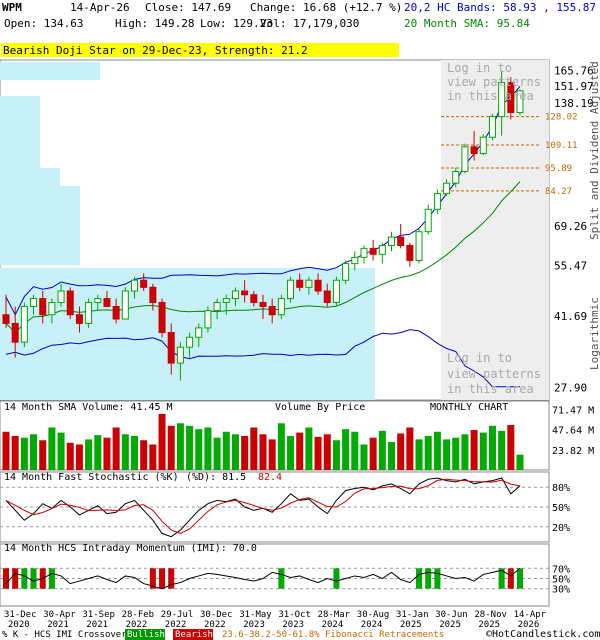 This screenshot has width=600, height=640. I want to click on x-label-year-1: 2021, so click(58, 625).